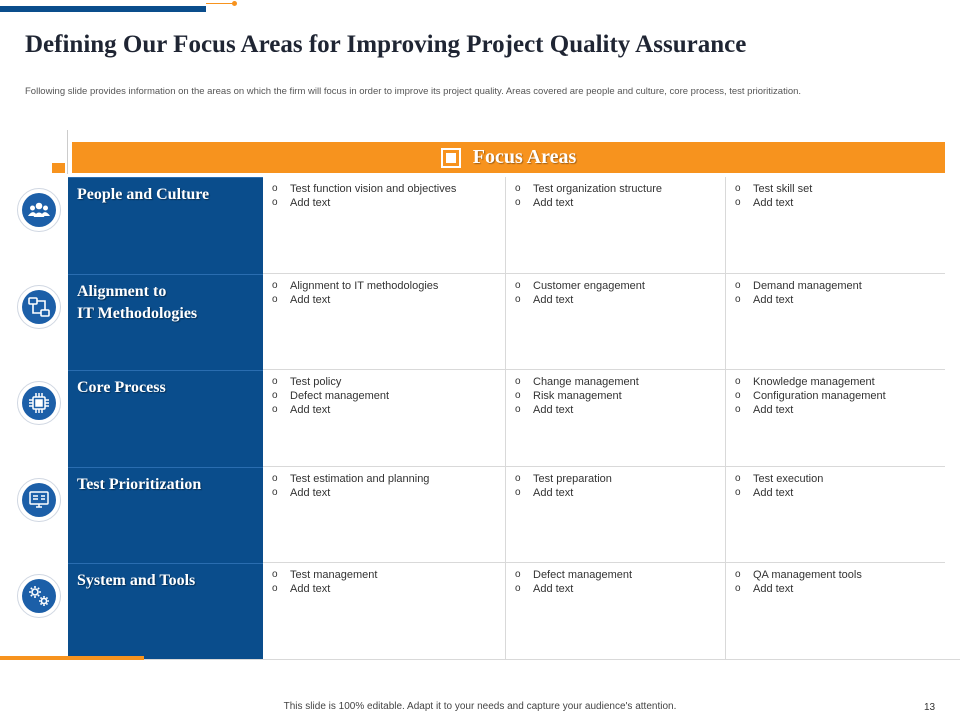 The height and width of the screenshot is (720, 960). Describe the element at coordinates (835, 225) in the screenshot. I see `table-cell: Test skill set Add text` at that location.